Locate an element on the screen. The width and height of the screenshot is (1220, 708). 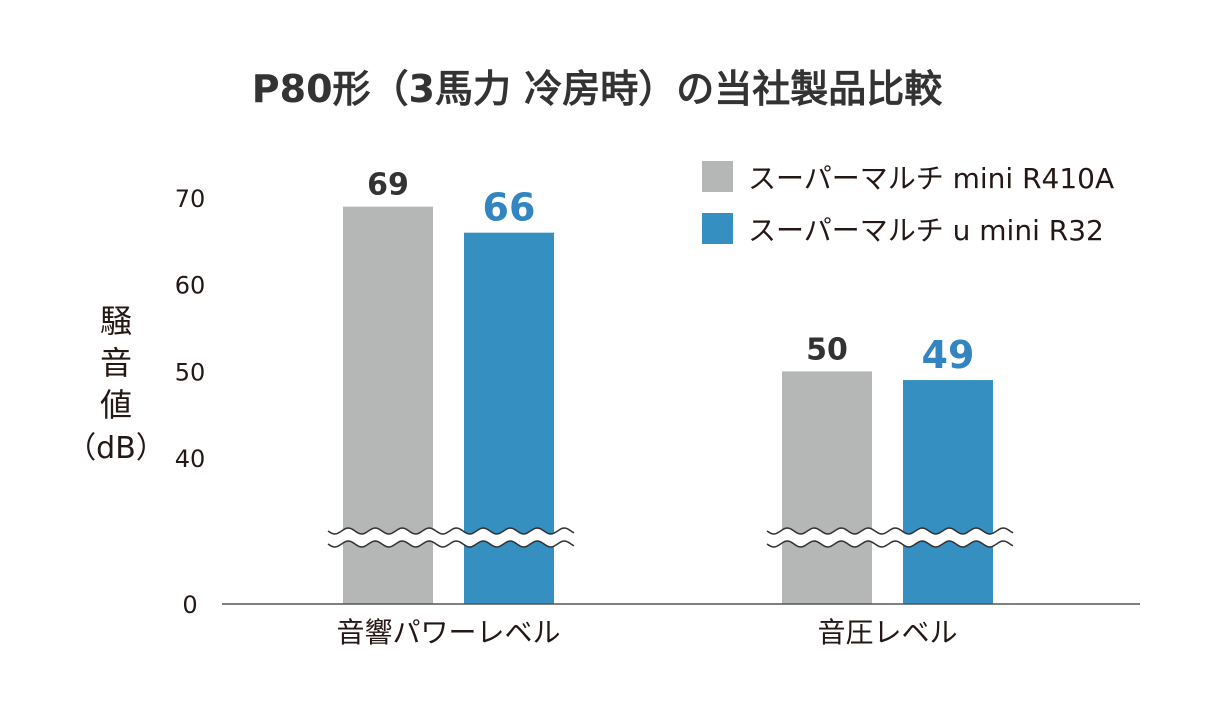
x-tick-label: 音圧レベル is located at coordinates (887, 632).